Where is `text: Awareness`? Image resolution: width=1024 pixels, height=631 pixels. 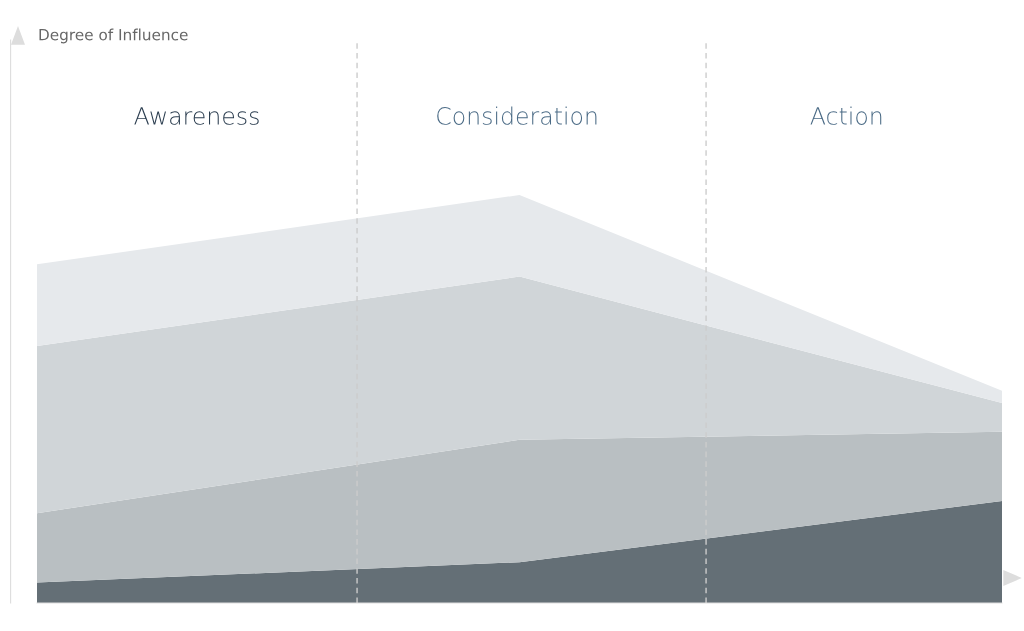
text: Awareness is located at coordinates (196, 116).